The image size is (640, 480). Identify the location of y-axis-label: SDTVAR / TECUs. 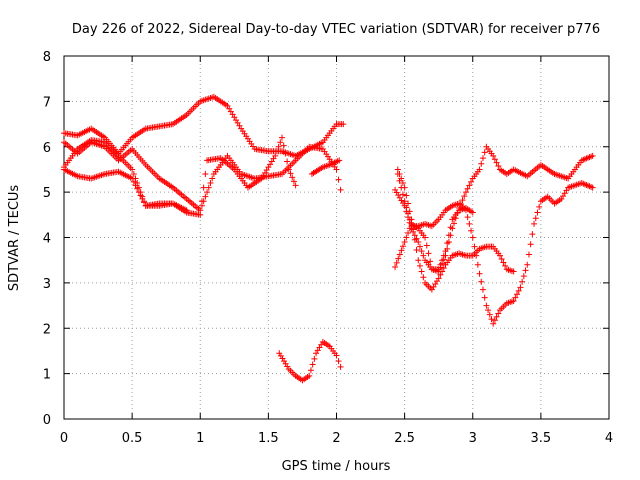
(14, 238).